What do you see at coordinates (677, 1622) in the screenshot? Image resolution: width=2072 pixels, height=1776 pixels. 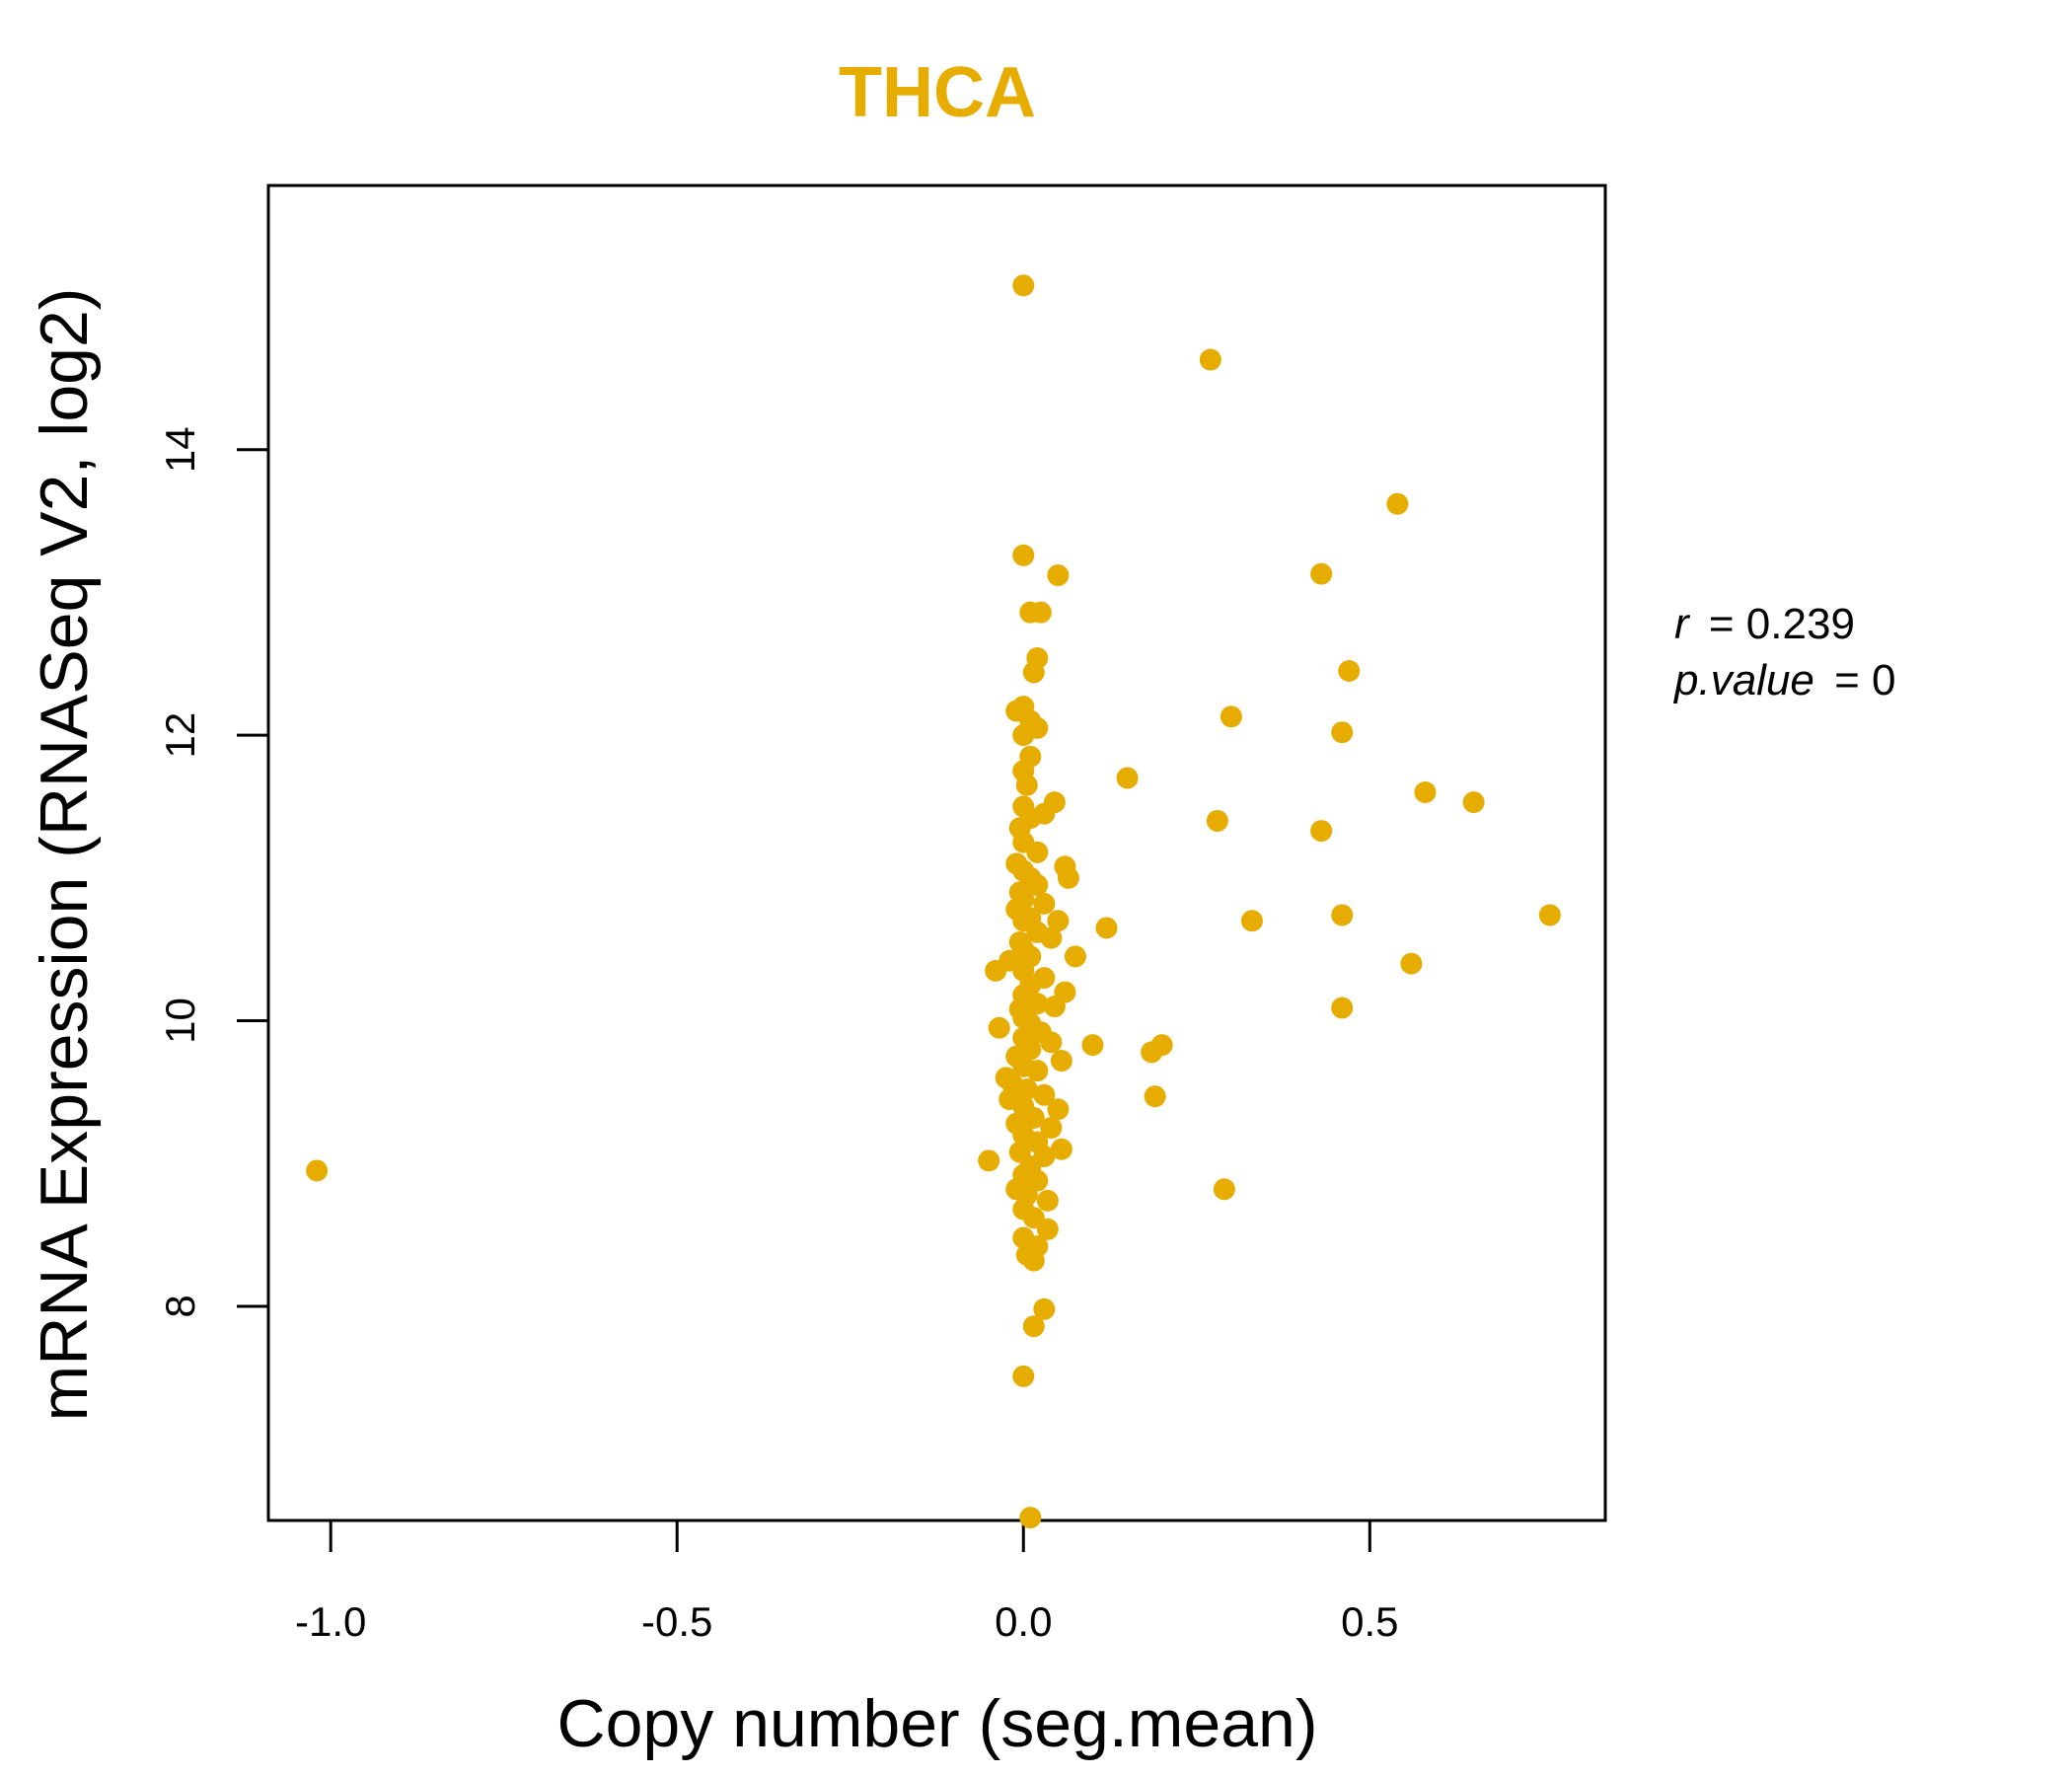 I see `x-tick-label: -0.5` at bounding box center [677, 1622].